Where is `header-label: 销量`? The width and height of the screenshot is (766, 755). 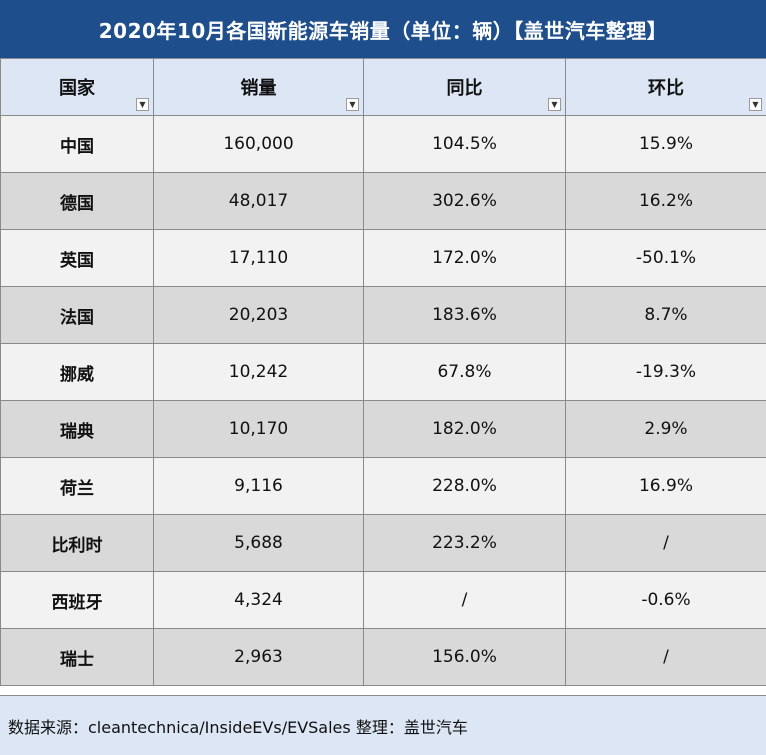
header-label: 销量 is located at coordinates (258, 88).